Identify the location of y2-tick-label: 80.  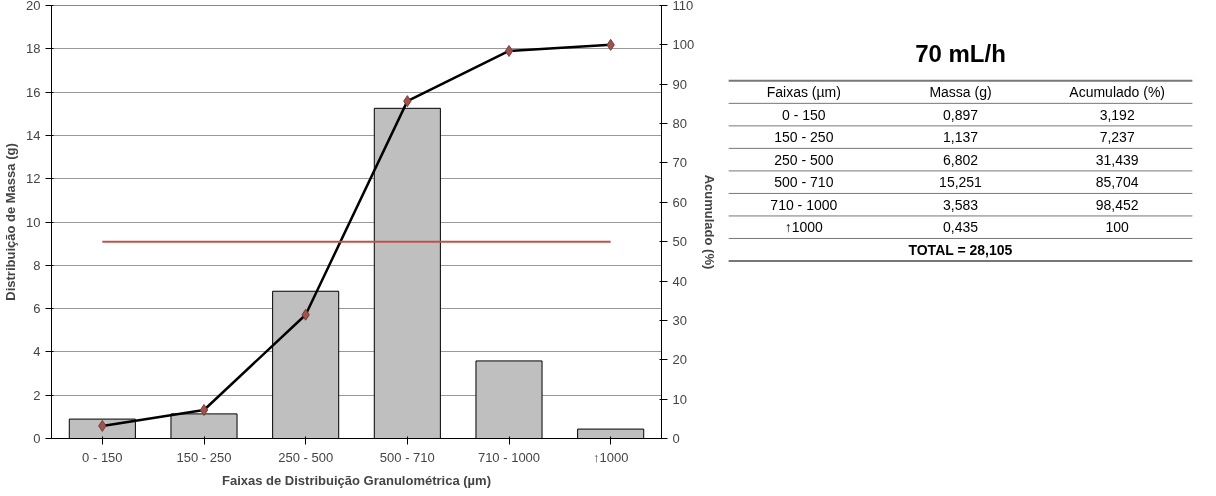
(679, 124).